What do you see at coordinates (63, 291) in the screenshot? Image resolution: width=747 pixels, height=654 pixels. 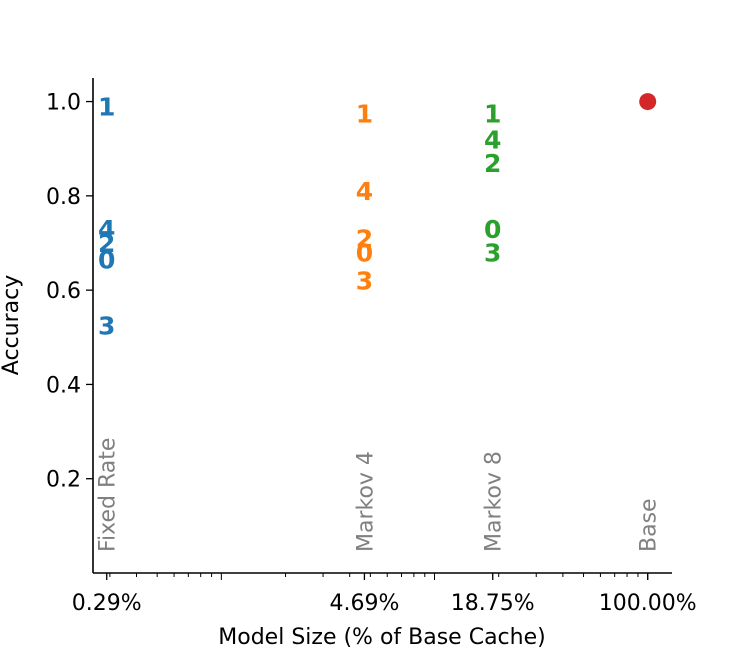 I see `y-tick-label: 0.6` at bounding box center [63, 291].